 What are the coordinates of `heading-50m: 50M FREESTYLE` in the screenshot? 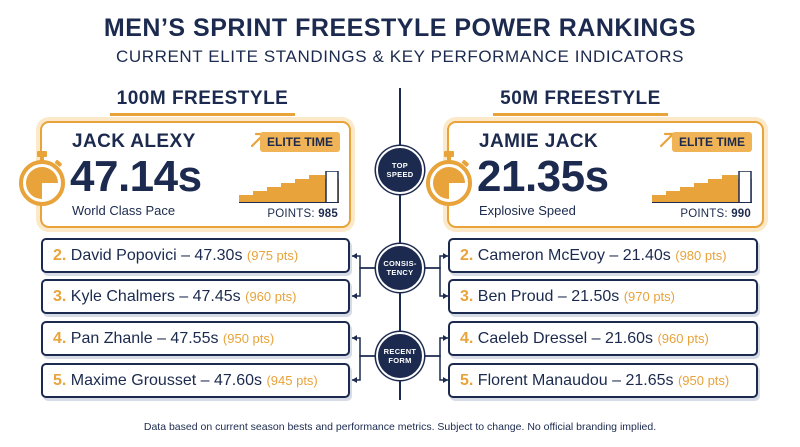 It's located at (580, 102).